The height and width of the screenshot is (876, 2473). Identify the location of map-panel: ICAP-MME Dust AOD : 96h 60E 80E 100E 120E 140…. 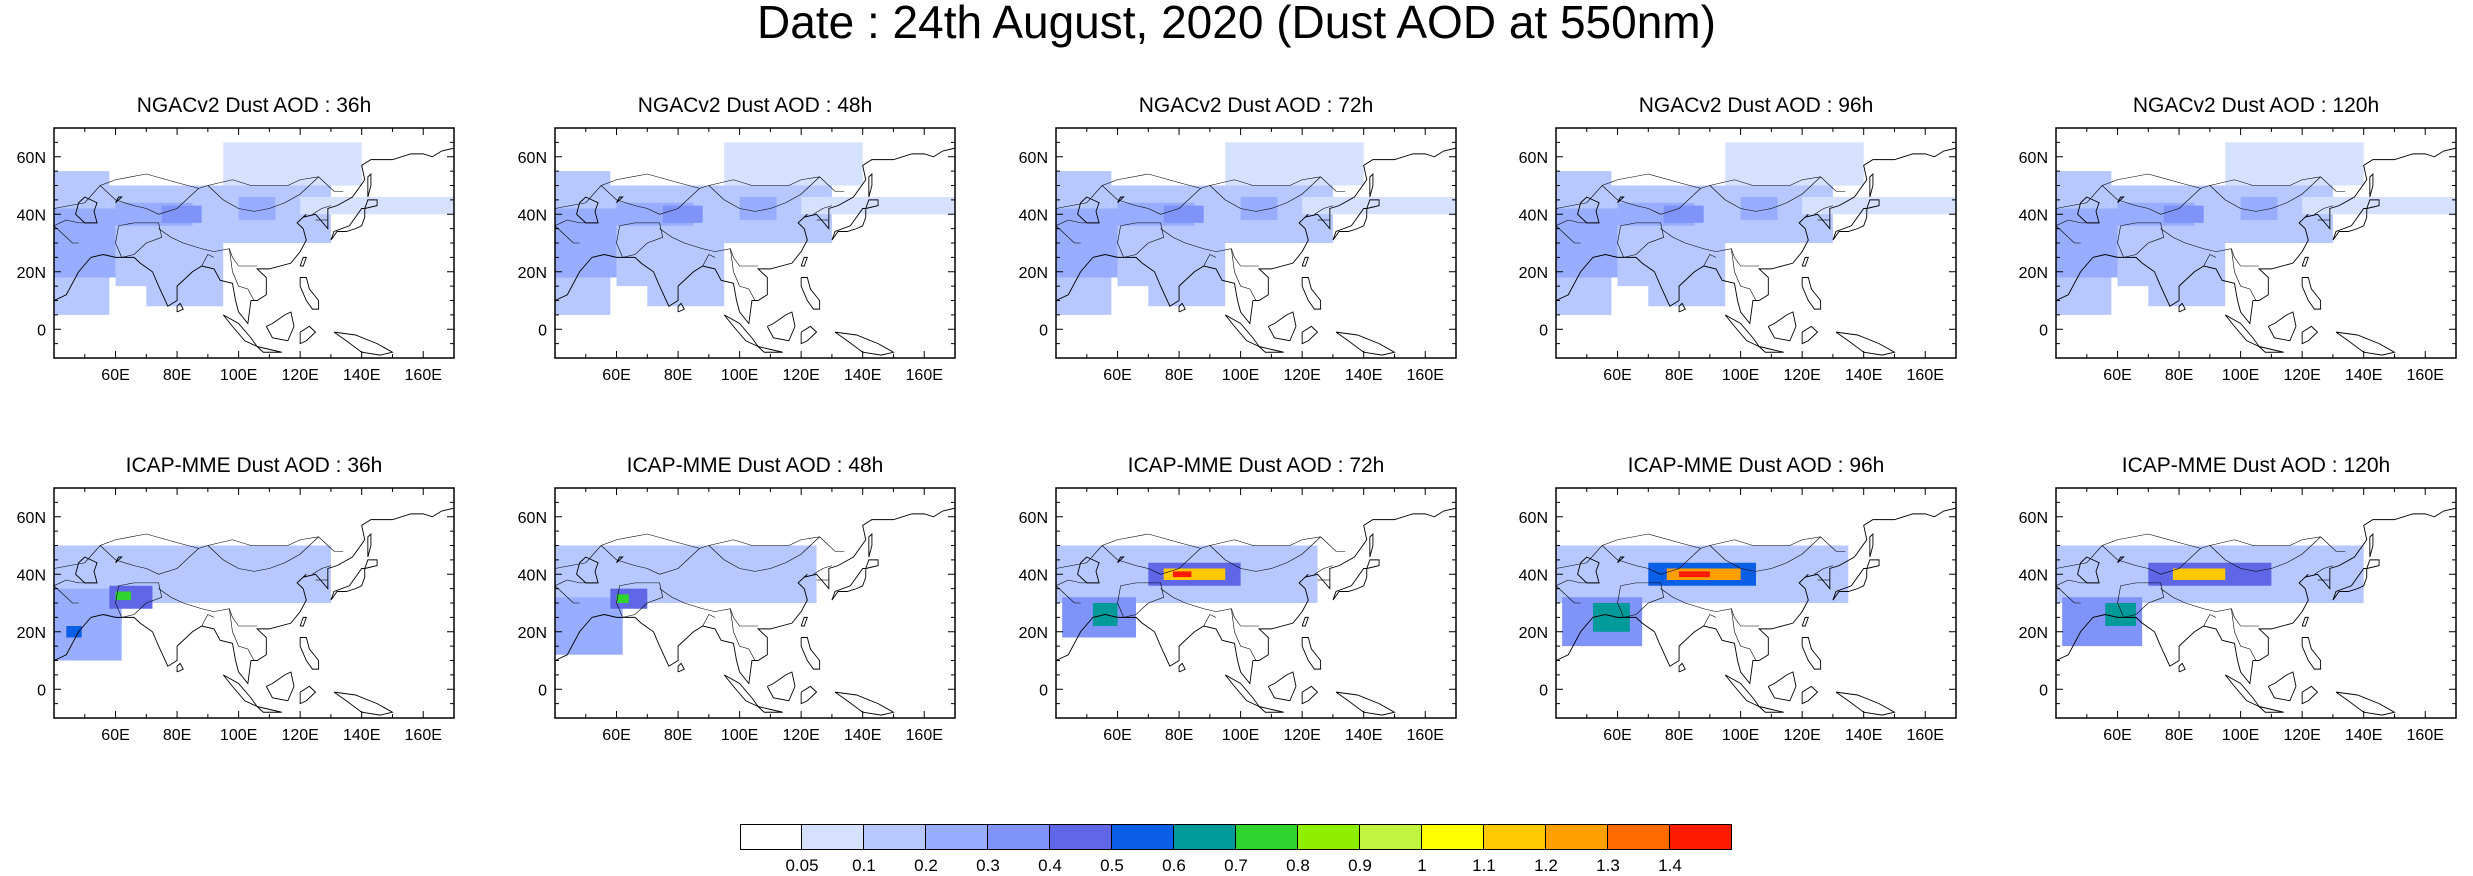
(1738, 599).